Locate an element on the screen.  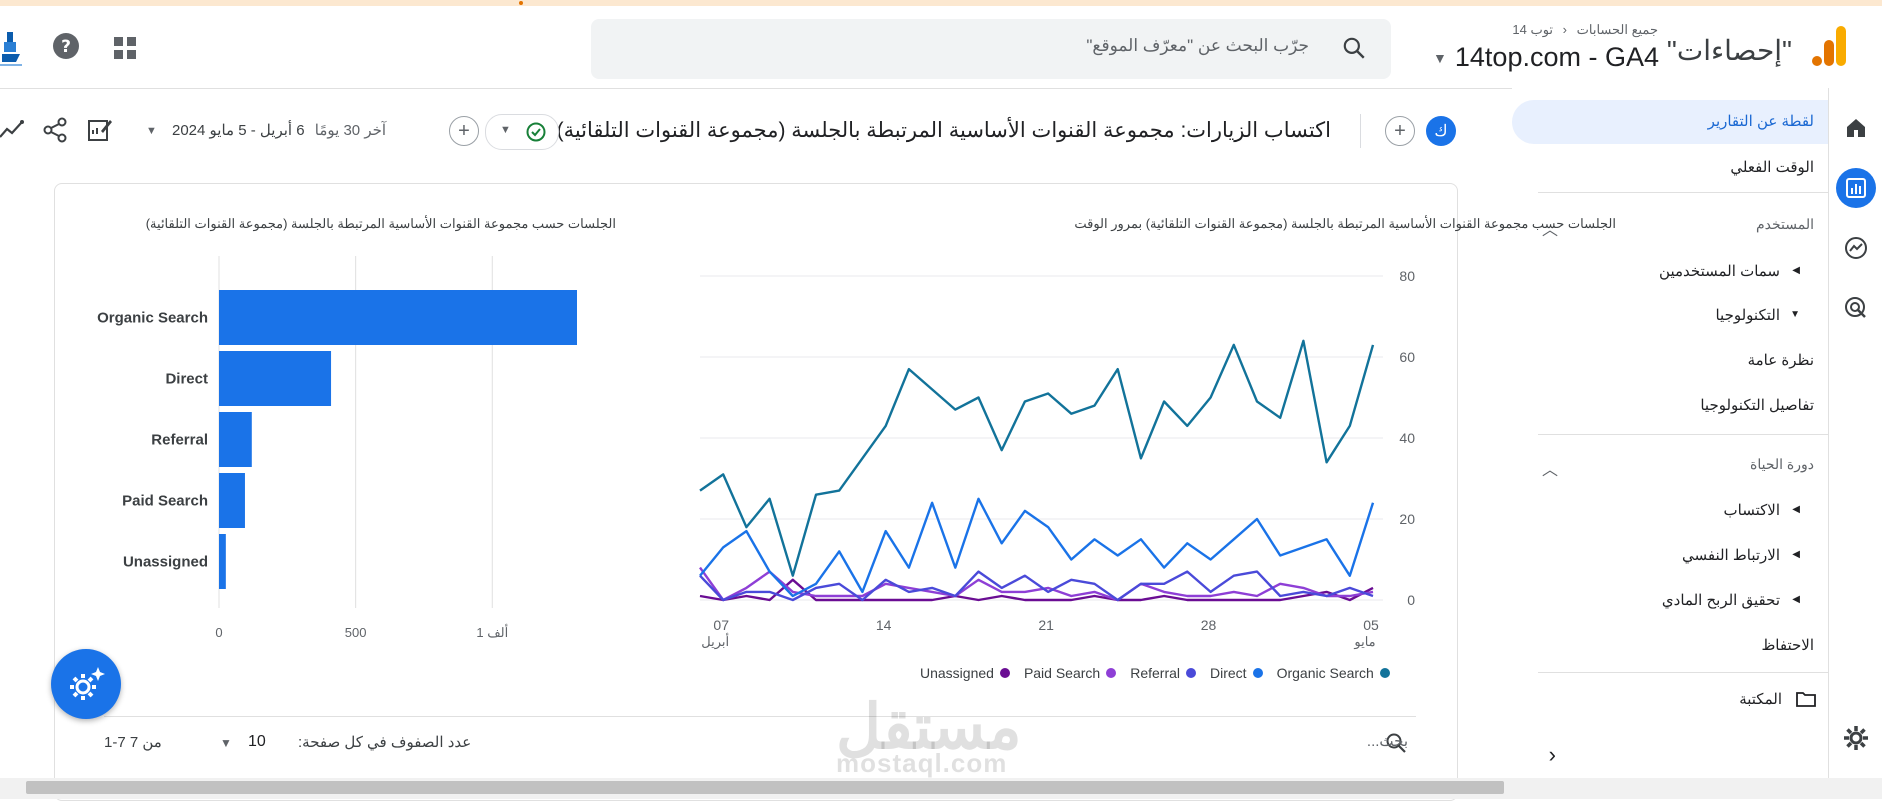
date-range-value: 6 أبريل - 5 مايو 2024 is located at coordinates (238, 130).